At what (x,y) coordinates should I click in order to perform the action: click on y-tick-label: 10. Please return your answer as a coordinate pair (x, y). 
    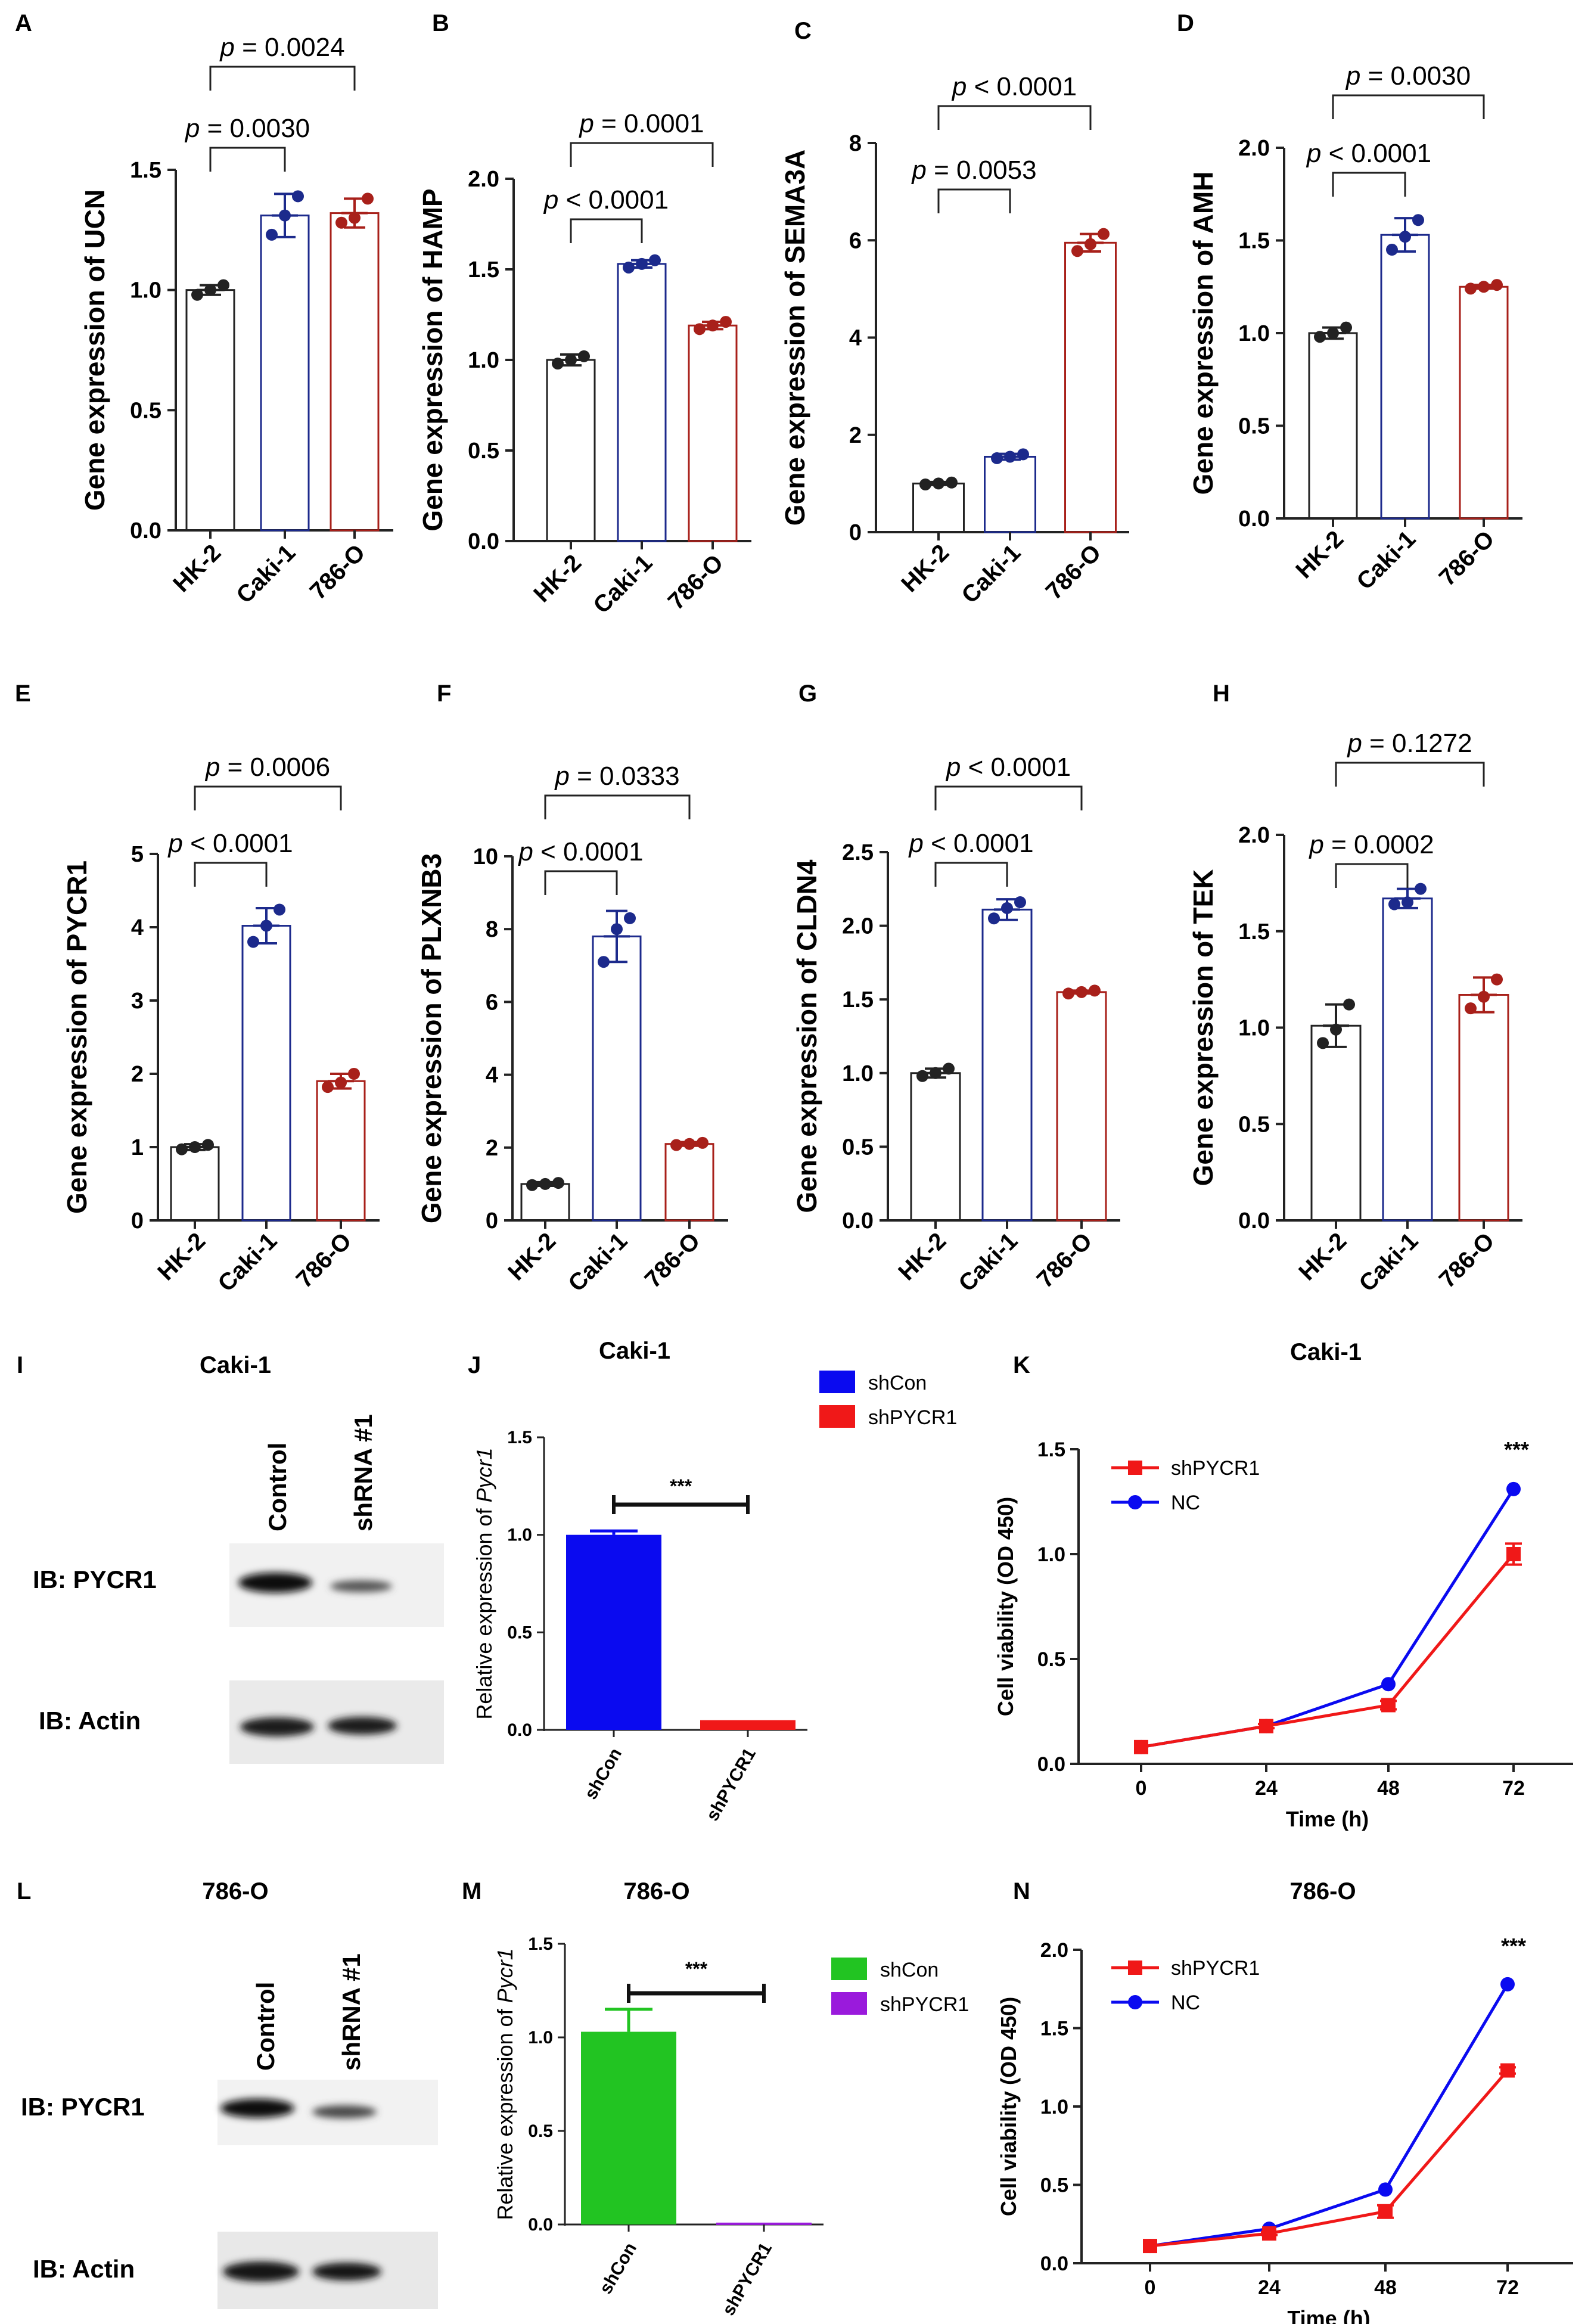
    Looking at the image, I should click on (485, 856).